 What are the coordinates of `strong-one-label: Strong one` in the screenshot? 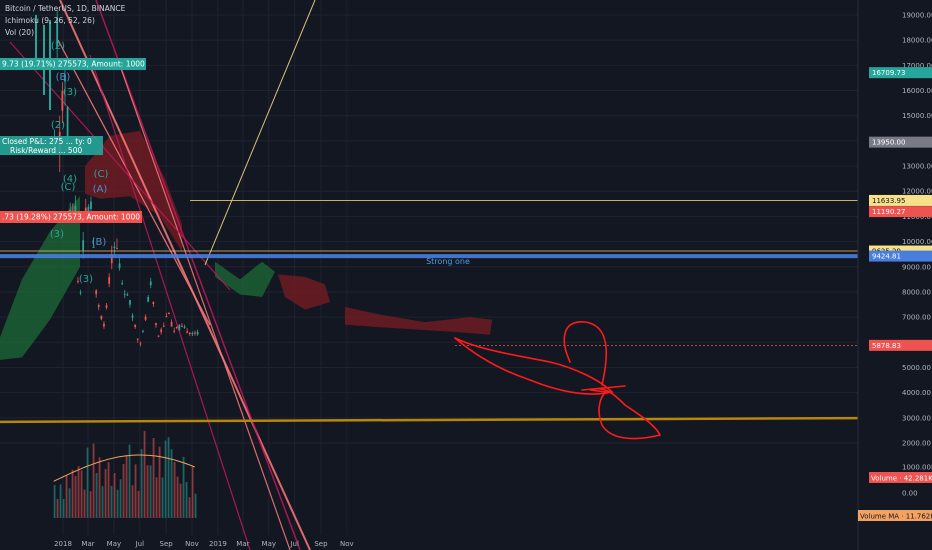 It's located at (448, 261).